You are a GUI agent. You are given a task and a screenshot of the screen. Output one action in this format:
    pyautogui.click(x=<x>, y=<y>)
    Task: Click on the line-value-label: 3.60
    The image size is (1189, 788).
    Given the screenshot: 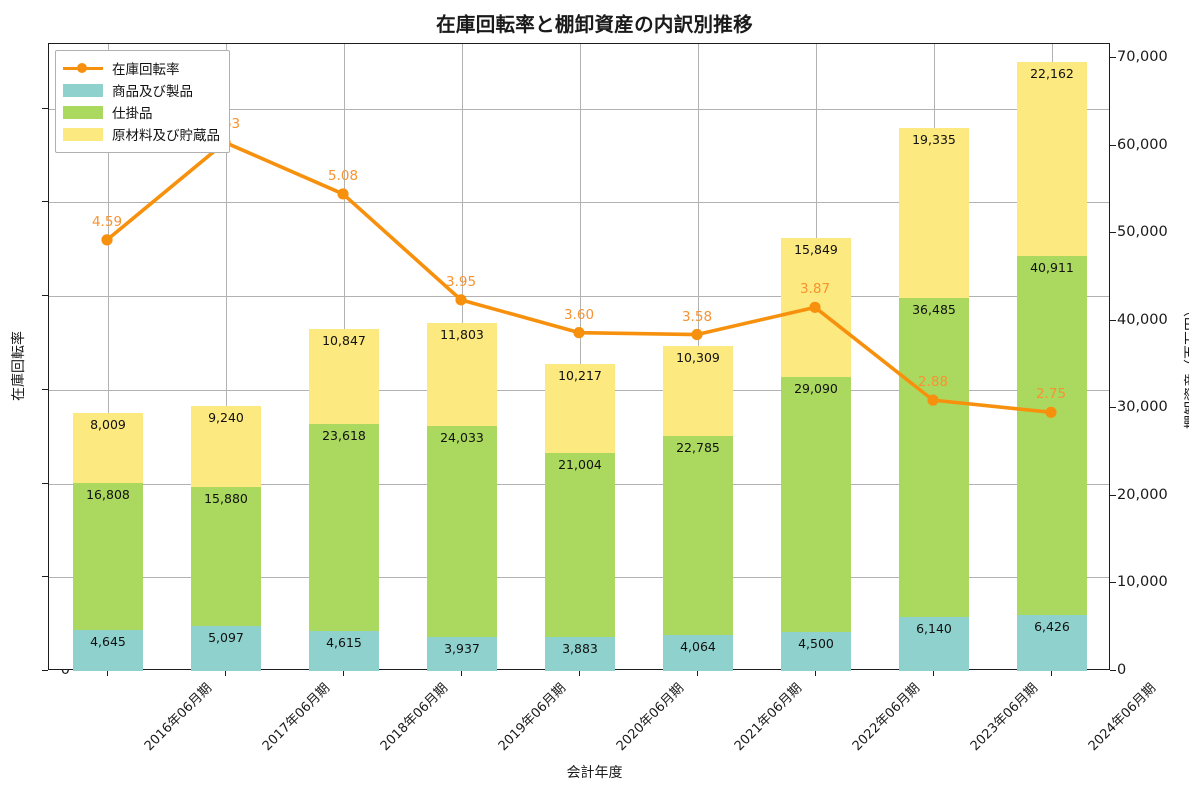 What is the action you would take?
    pyautogui.click(x=579, y=314)
    